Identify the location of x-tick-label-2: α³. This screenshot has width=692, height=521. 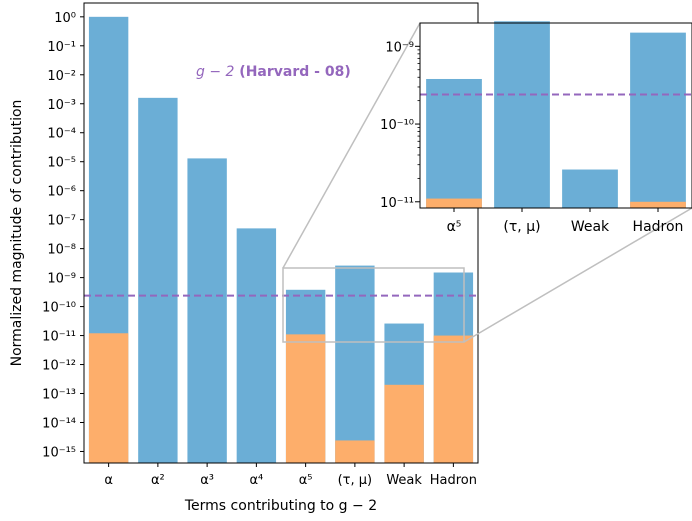
(207, 480).